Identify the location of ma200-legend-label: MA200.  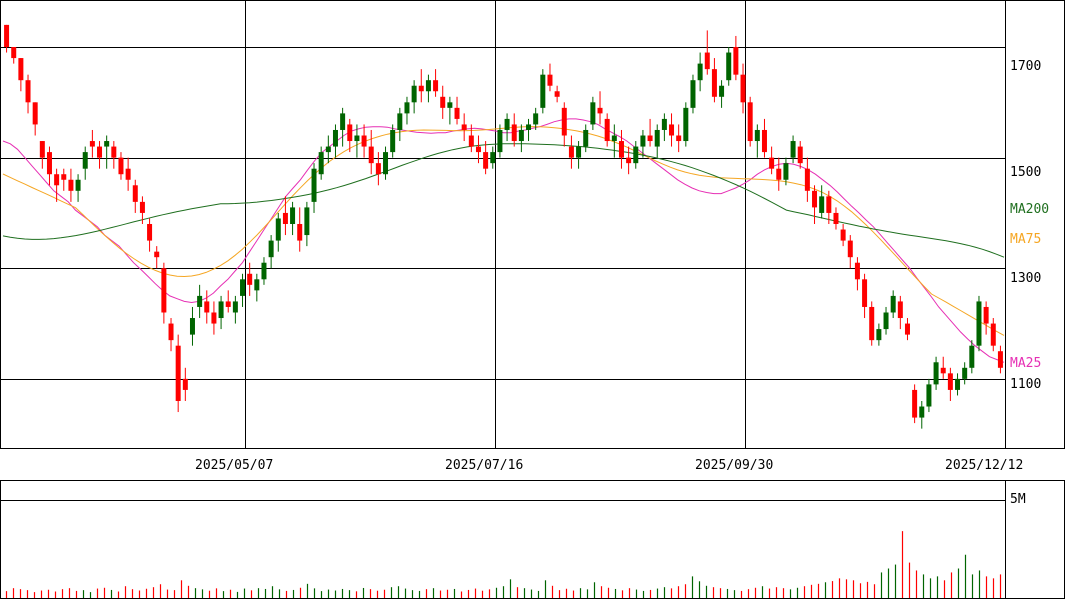
(1029, 209).